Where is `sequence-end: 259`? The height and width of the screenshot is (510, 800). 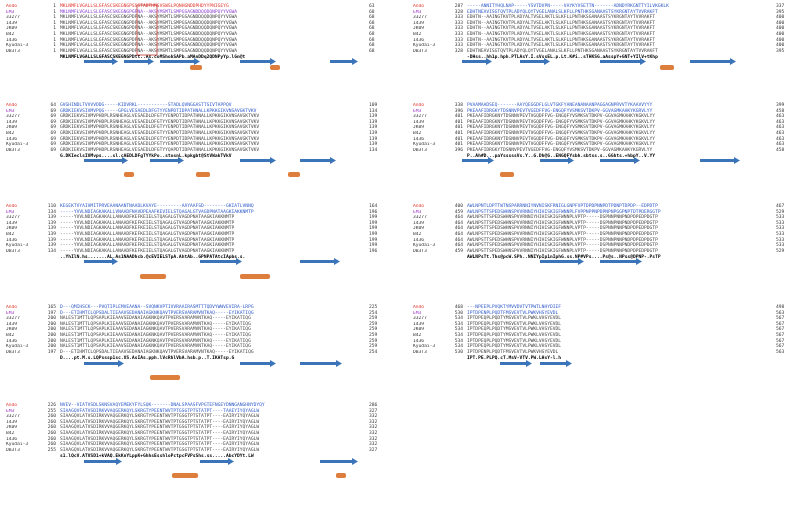
sequence-end: 259 is located at coordinates (373, 324).